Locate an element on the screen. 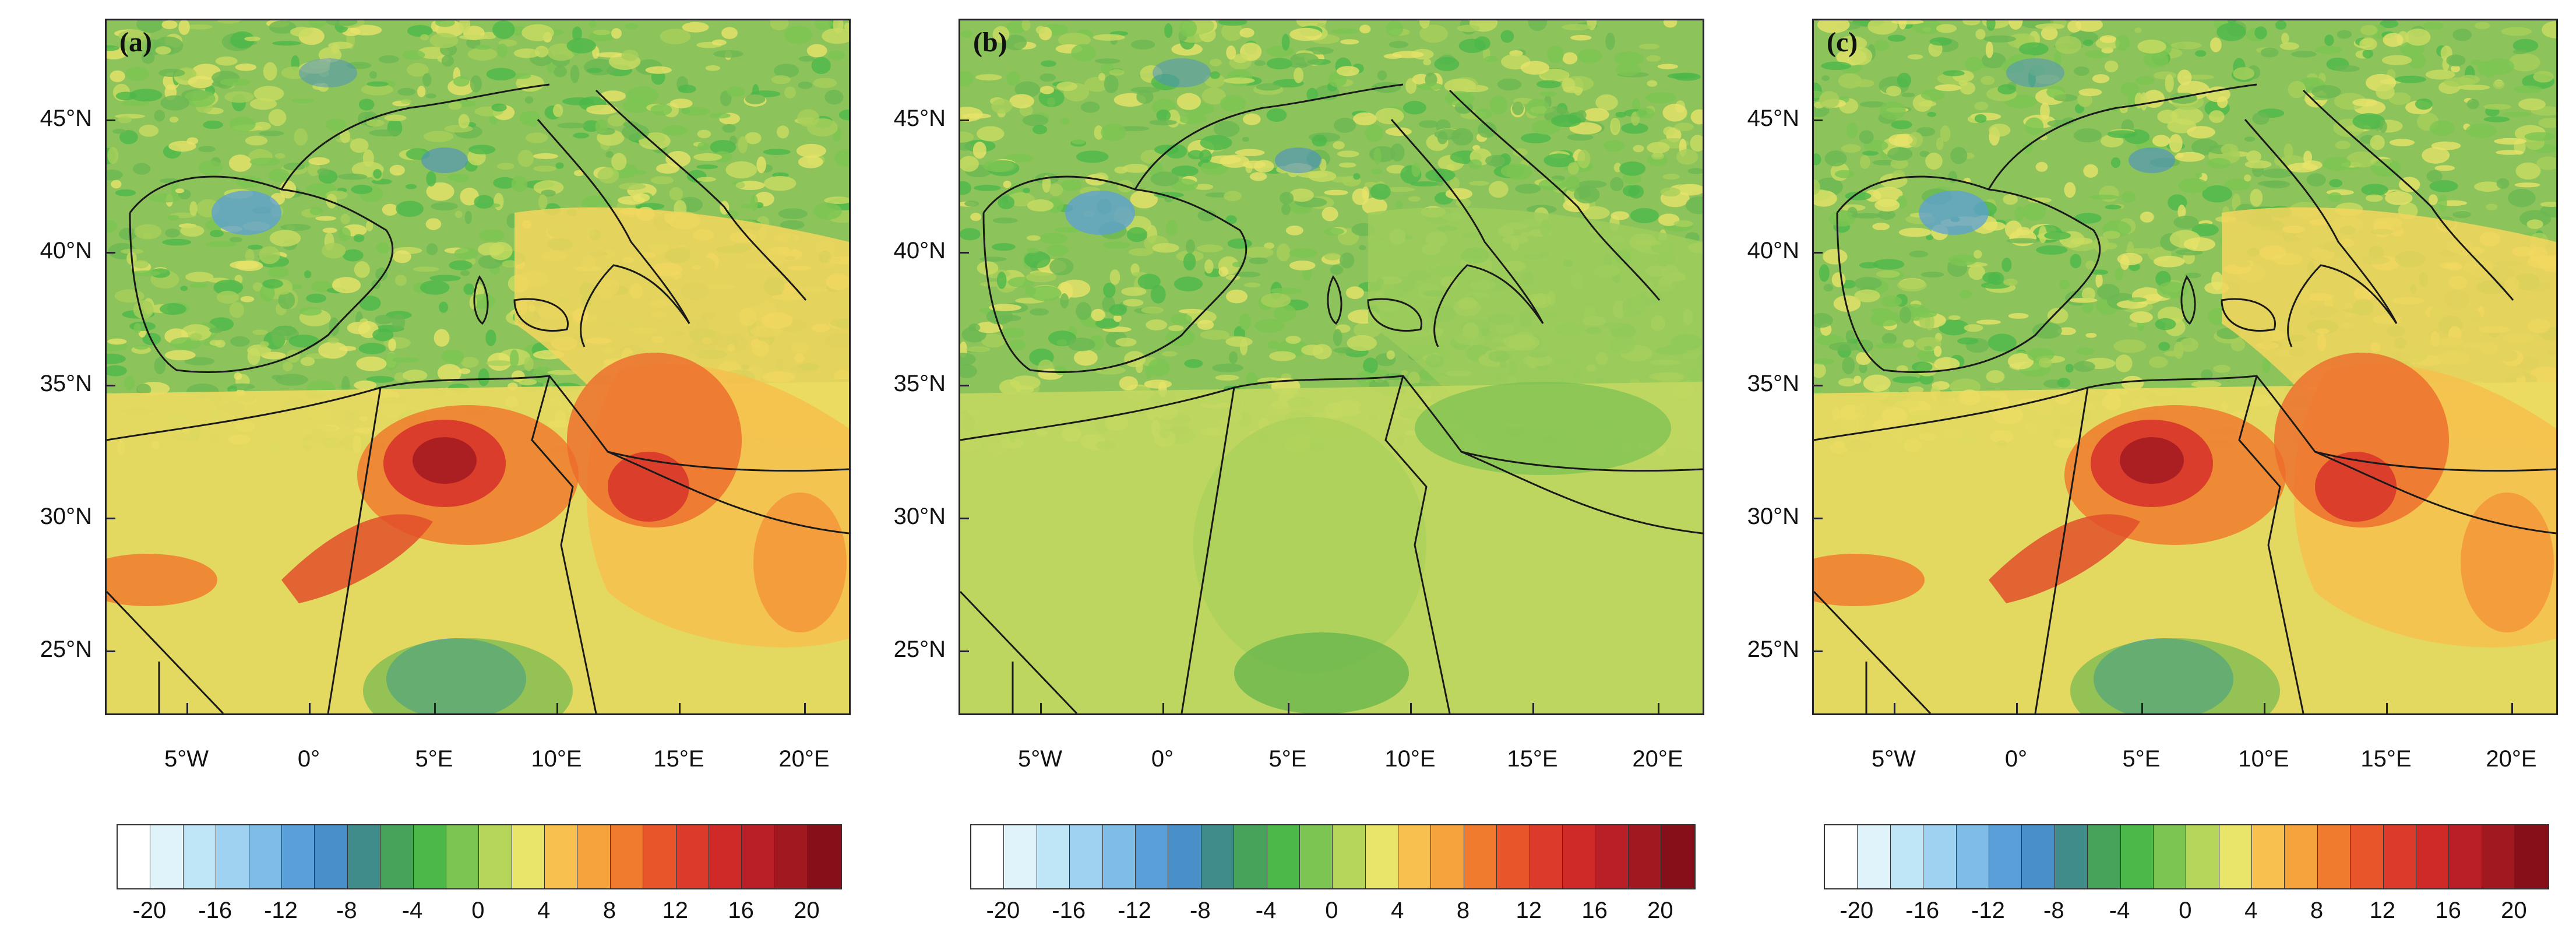 The image size is (2576, 939). panel-label: (c) is located at coordinates (1842, 42).